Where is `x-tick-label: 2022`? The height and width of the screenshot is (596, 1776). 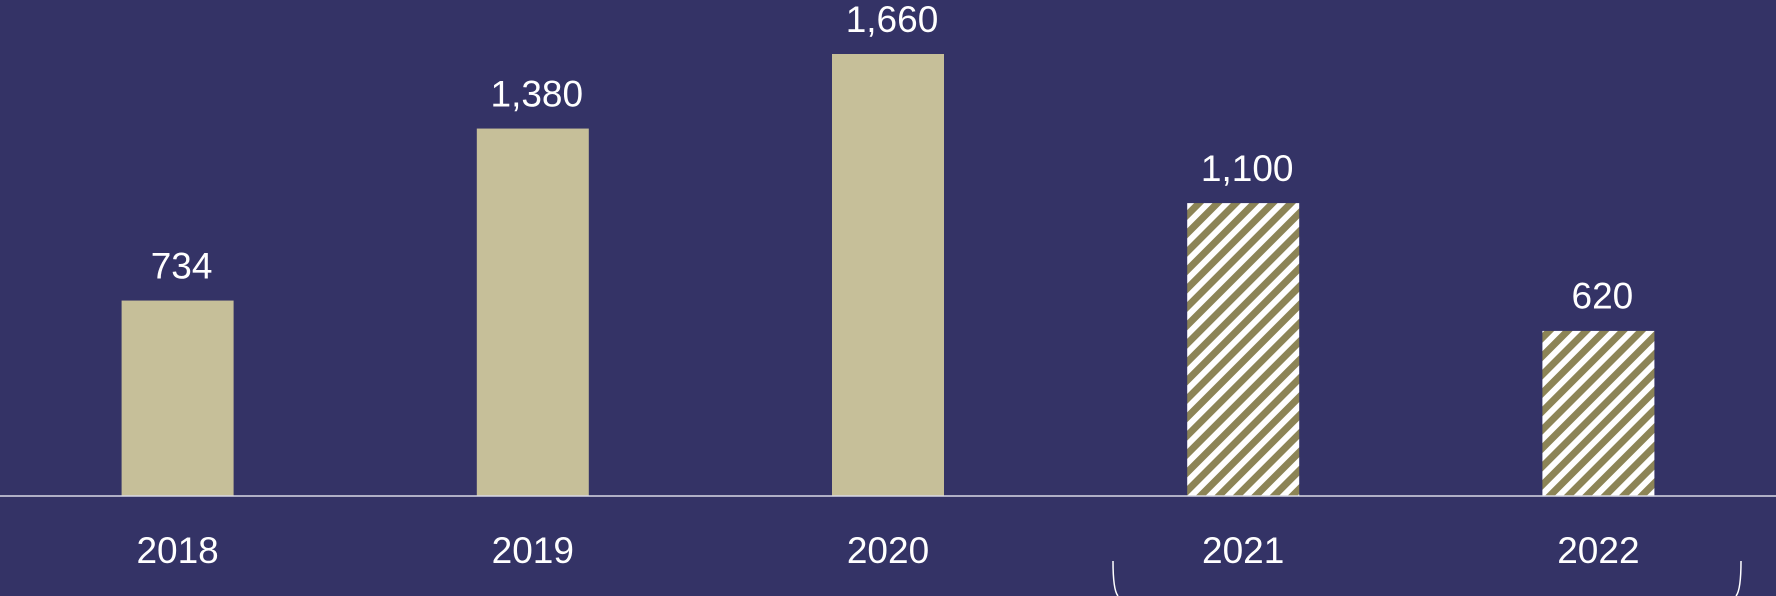
x-tick-label: 2022 is located at coordinates (1598, 550).